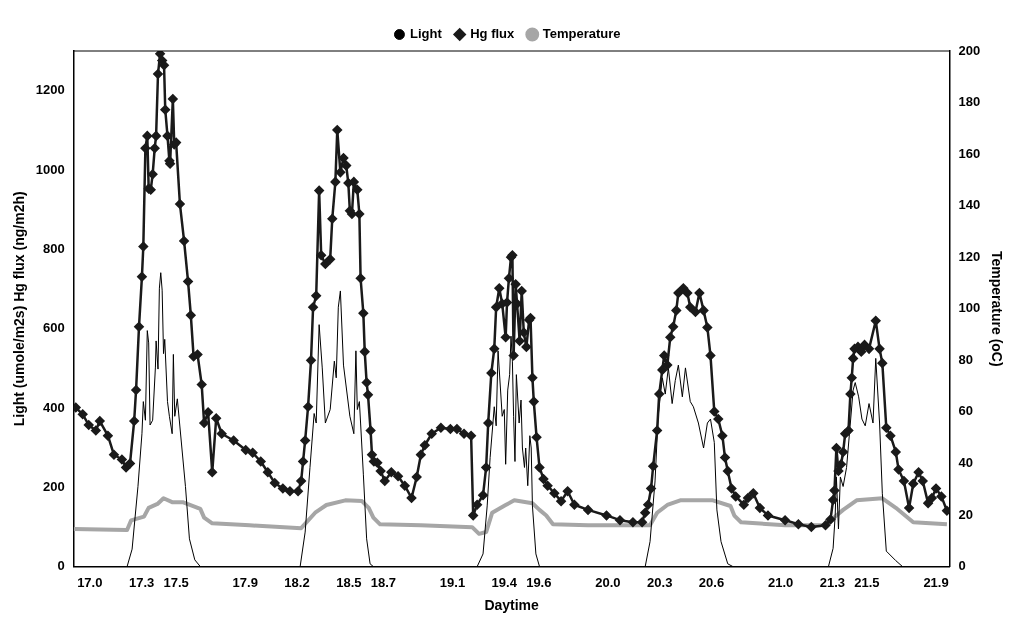 This screenshot has width=1022, height=627. What do you see at coordinates (962, 566) in the screenshot?
I see `y2-tick-label: 0` at bounding box center [962, 566].